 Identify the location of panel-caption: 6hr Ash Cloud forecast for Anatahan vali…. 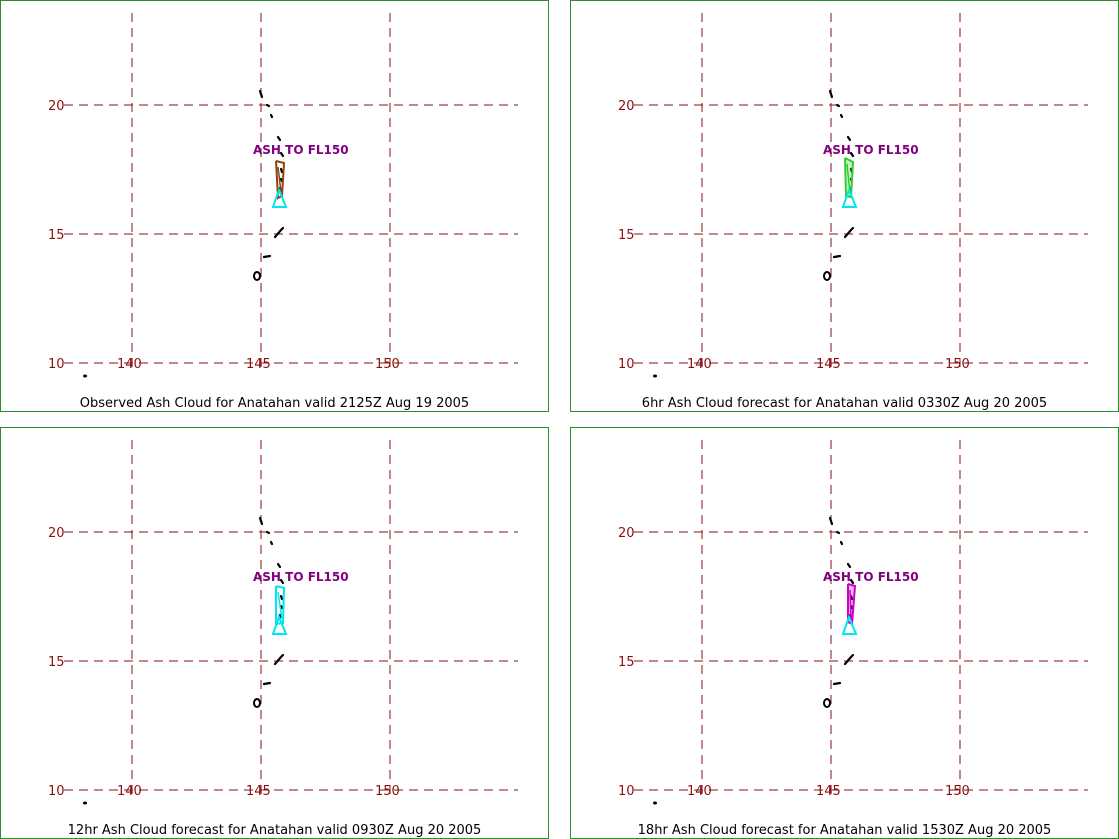
(844, 403).